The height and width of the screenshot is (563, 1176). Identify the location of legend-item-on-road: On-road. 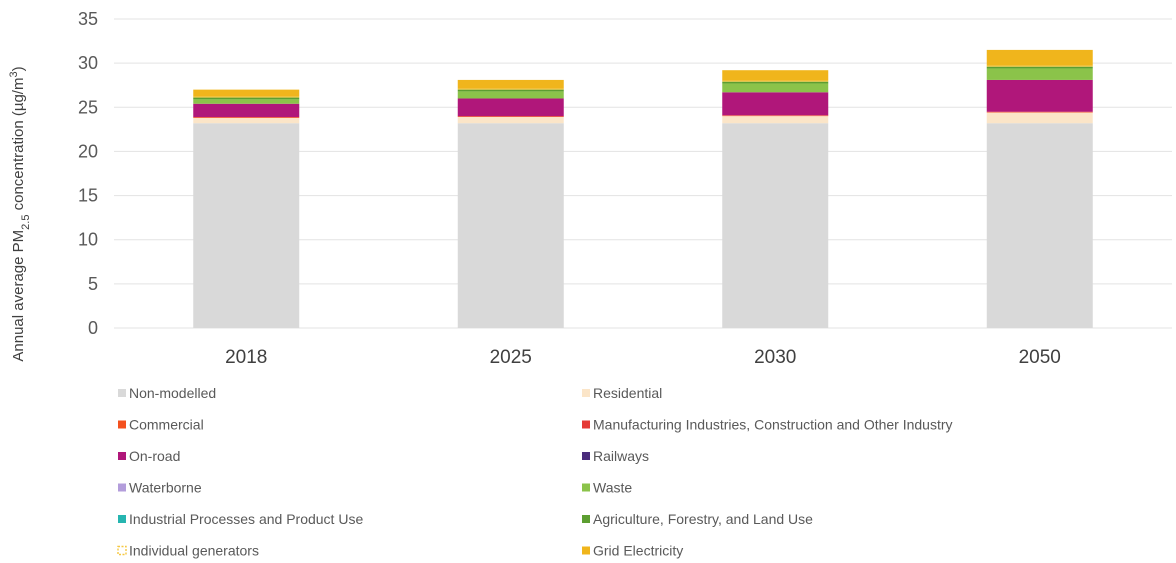
(149, 456).